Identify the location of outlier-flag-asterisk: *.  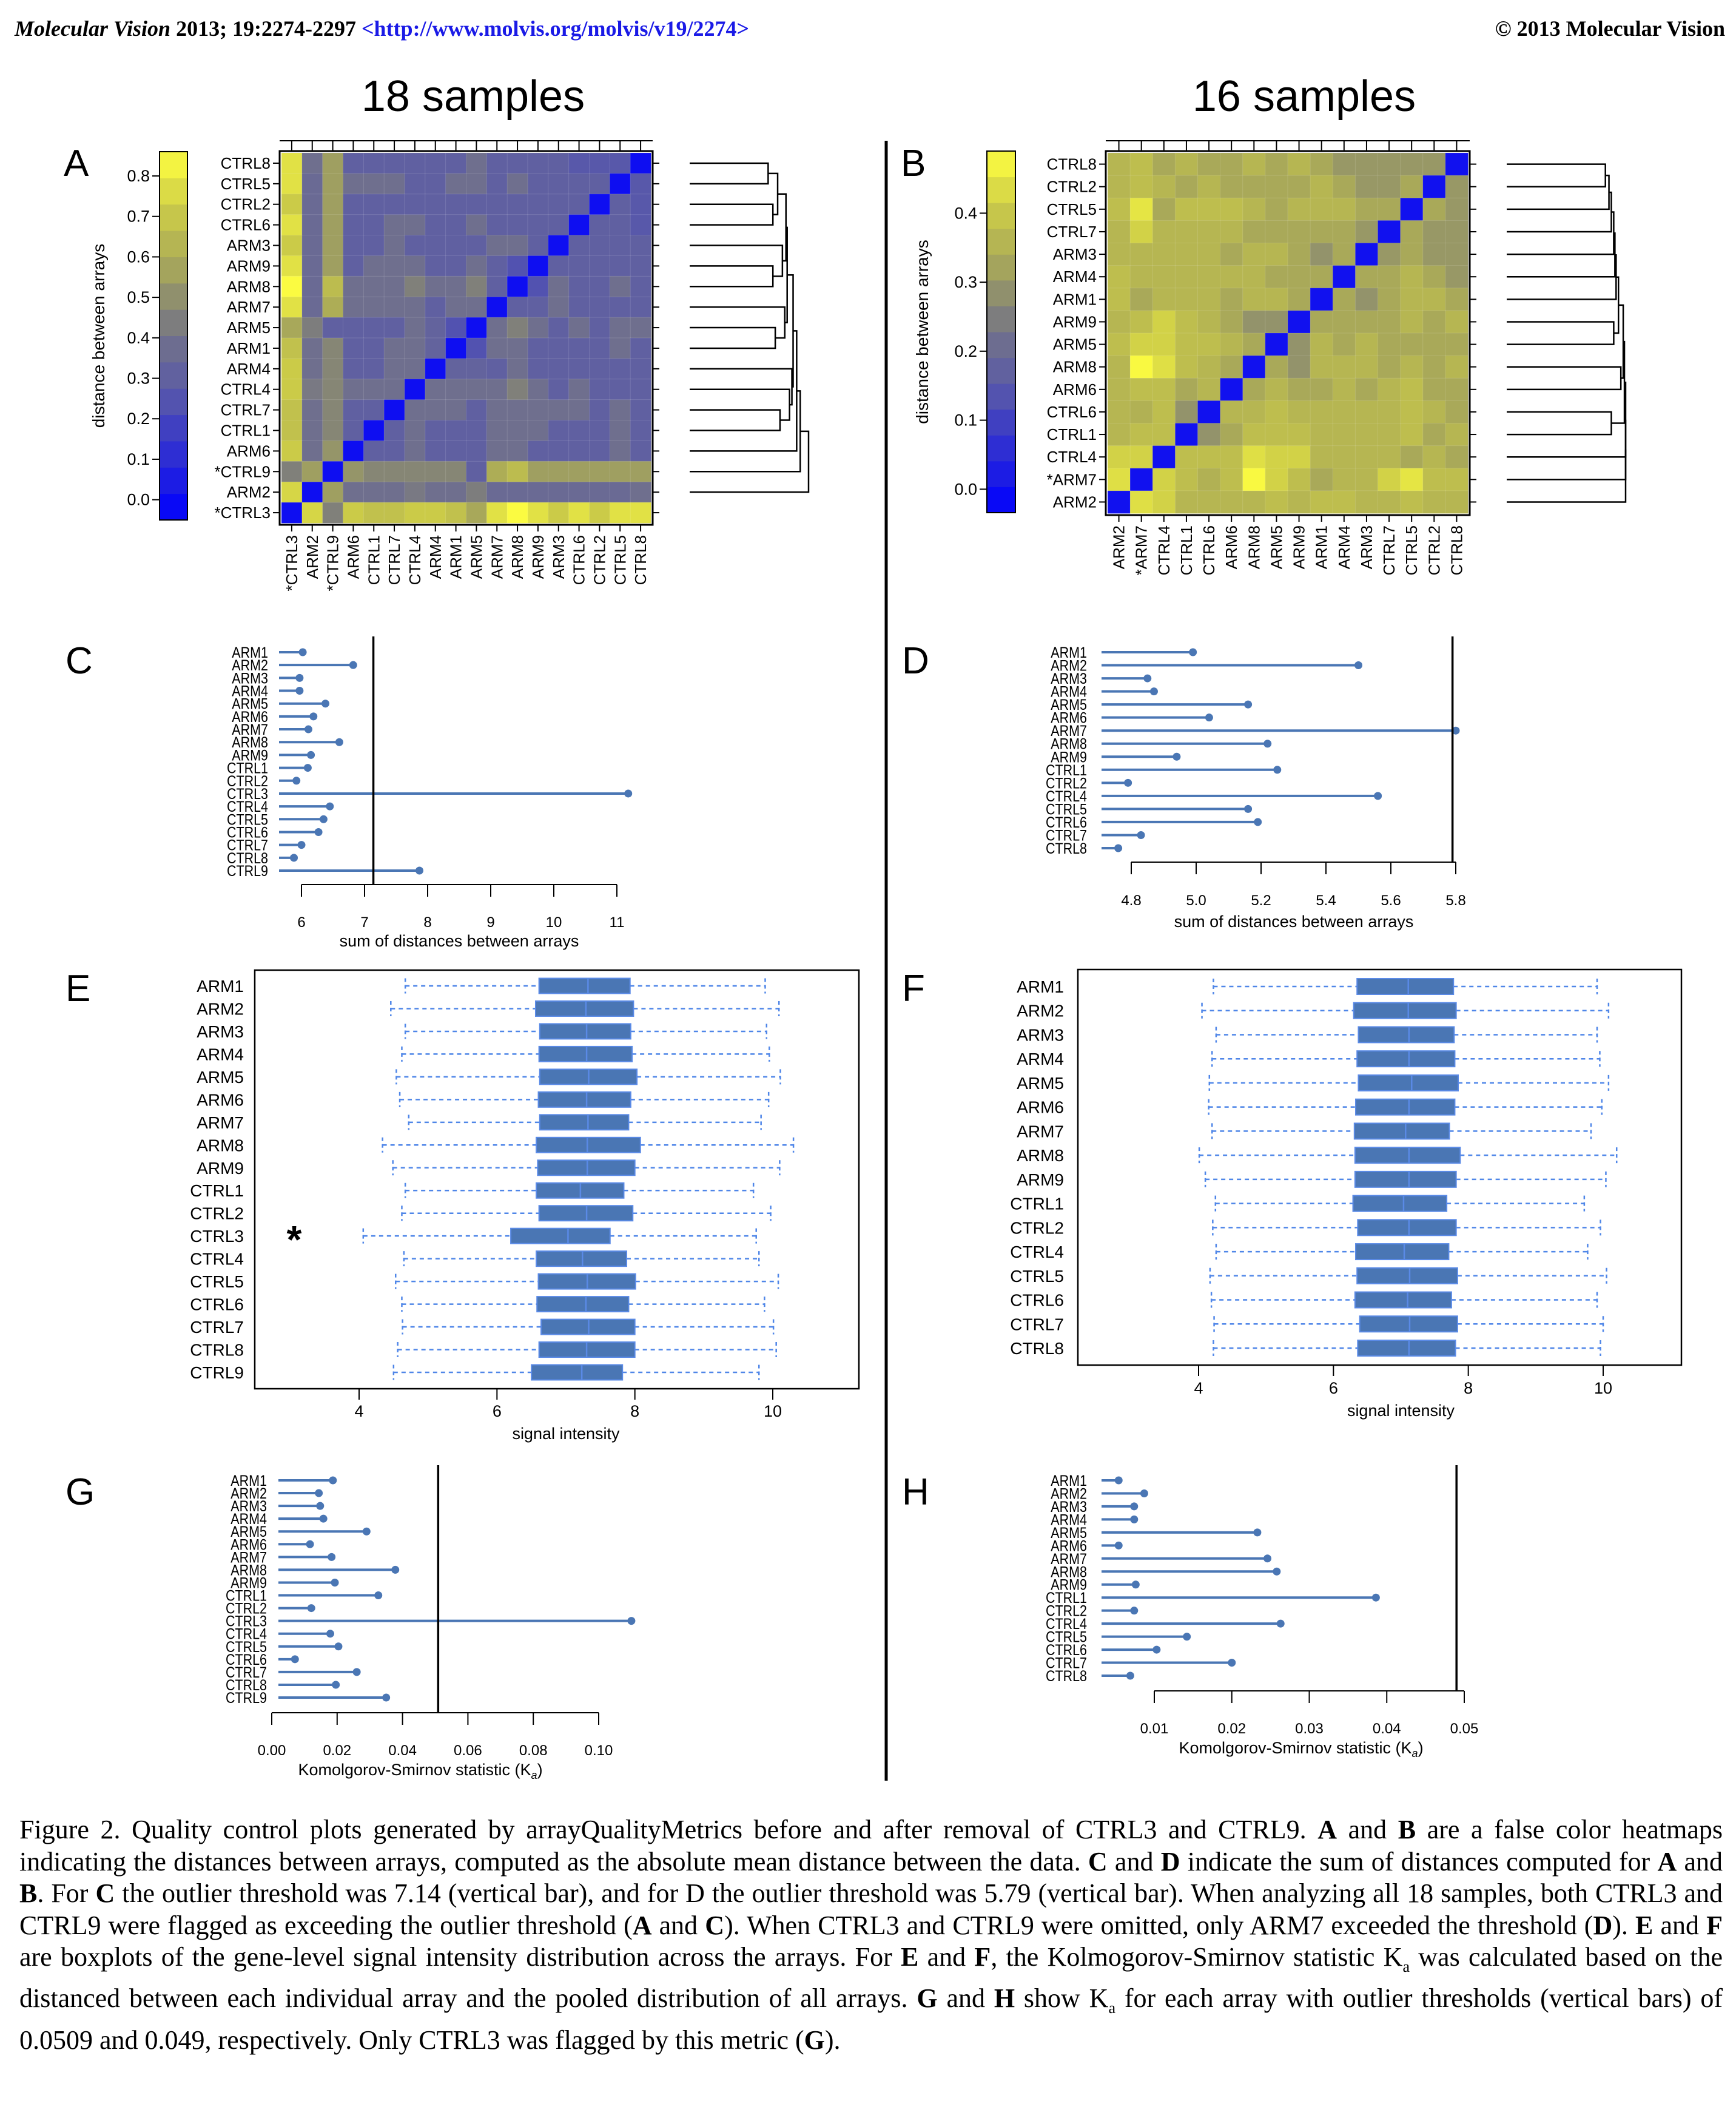
(294, 1239).